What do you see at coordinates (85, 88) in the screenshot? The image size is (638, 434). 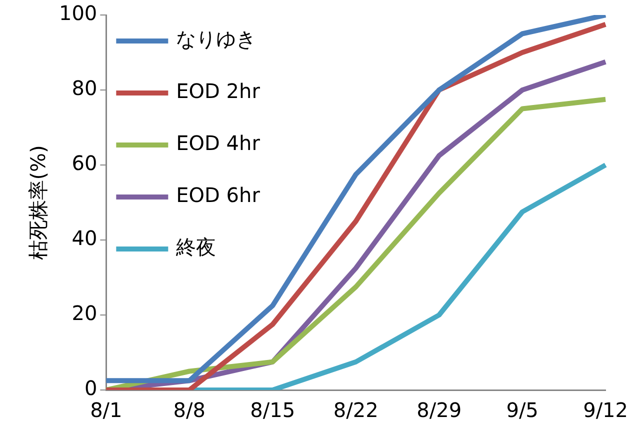 I see `y-tick-label: 80` at bounding box center [85, 88].